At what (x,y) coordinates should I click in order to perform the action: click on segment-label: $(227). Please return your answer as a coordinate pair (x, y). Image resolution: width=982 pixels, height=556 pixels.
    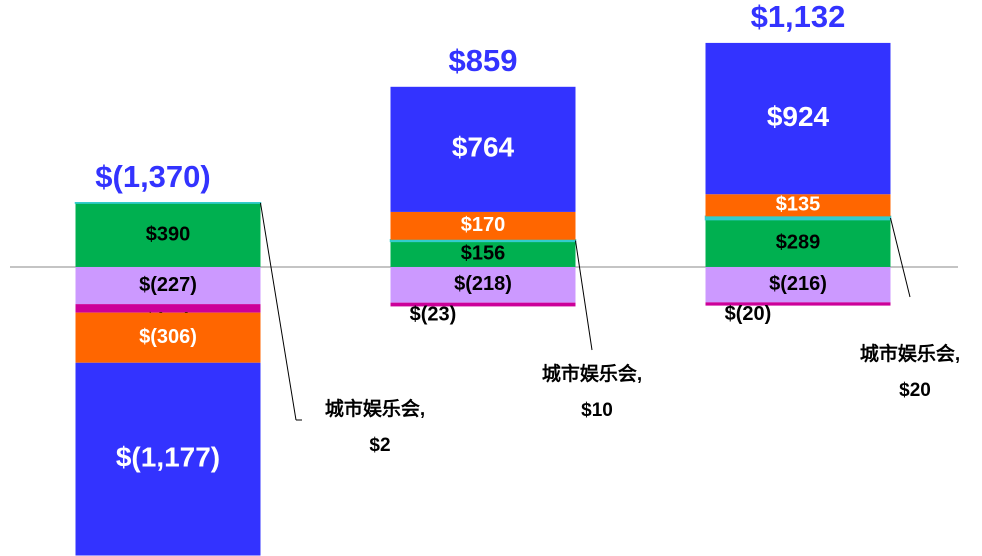
    Looking at the image, I should click on (168, 285).